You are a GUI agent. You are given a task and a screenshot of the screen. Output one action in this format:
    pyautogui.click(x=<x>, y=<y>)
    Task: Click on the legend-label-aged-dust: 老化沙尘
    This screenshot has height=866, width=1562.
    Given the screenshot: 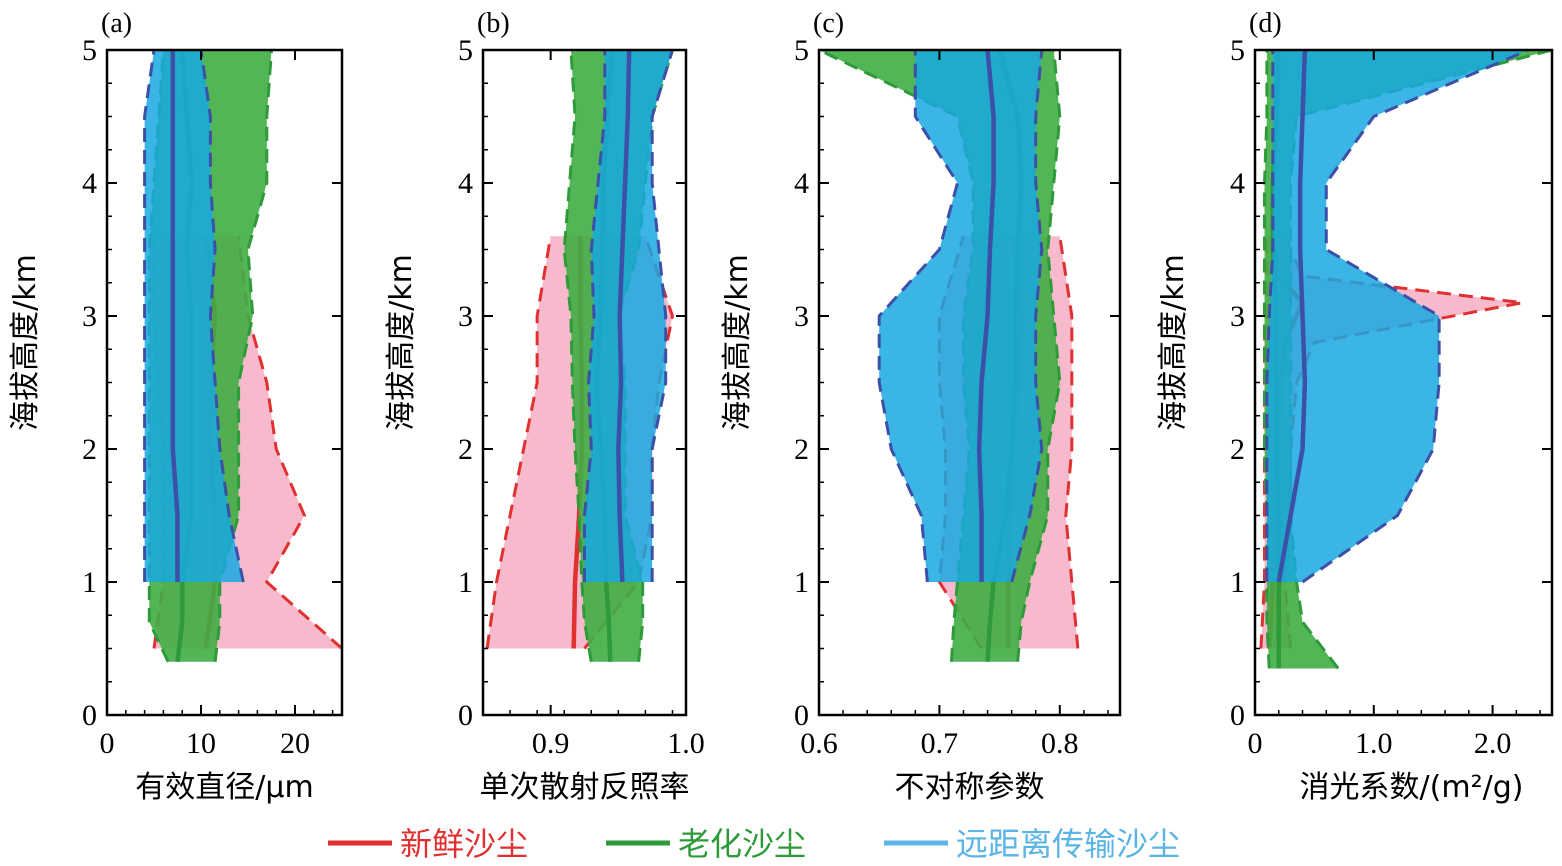 What is the action you would take?
    pyautogui.click(x=742, y=844)
    